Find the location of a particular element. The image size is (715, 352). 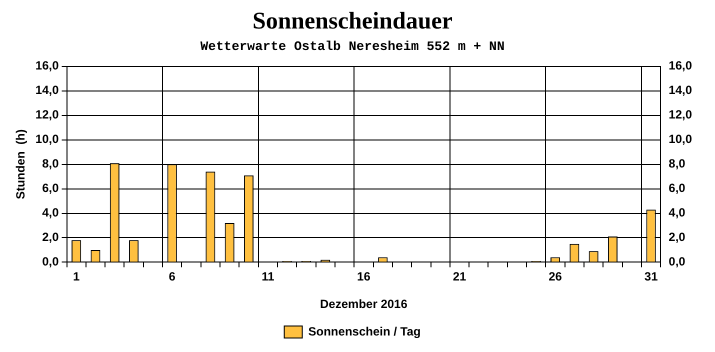

y2-tick-label: 16,0 is located at coordinates (680, 65).